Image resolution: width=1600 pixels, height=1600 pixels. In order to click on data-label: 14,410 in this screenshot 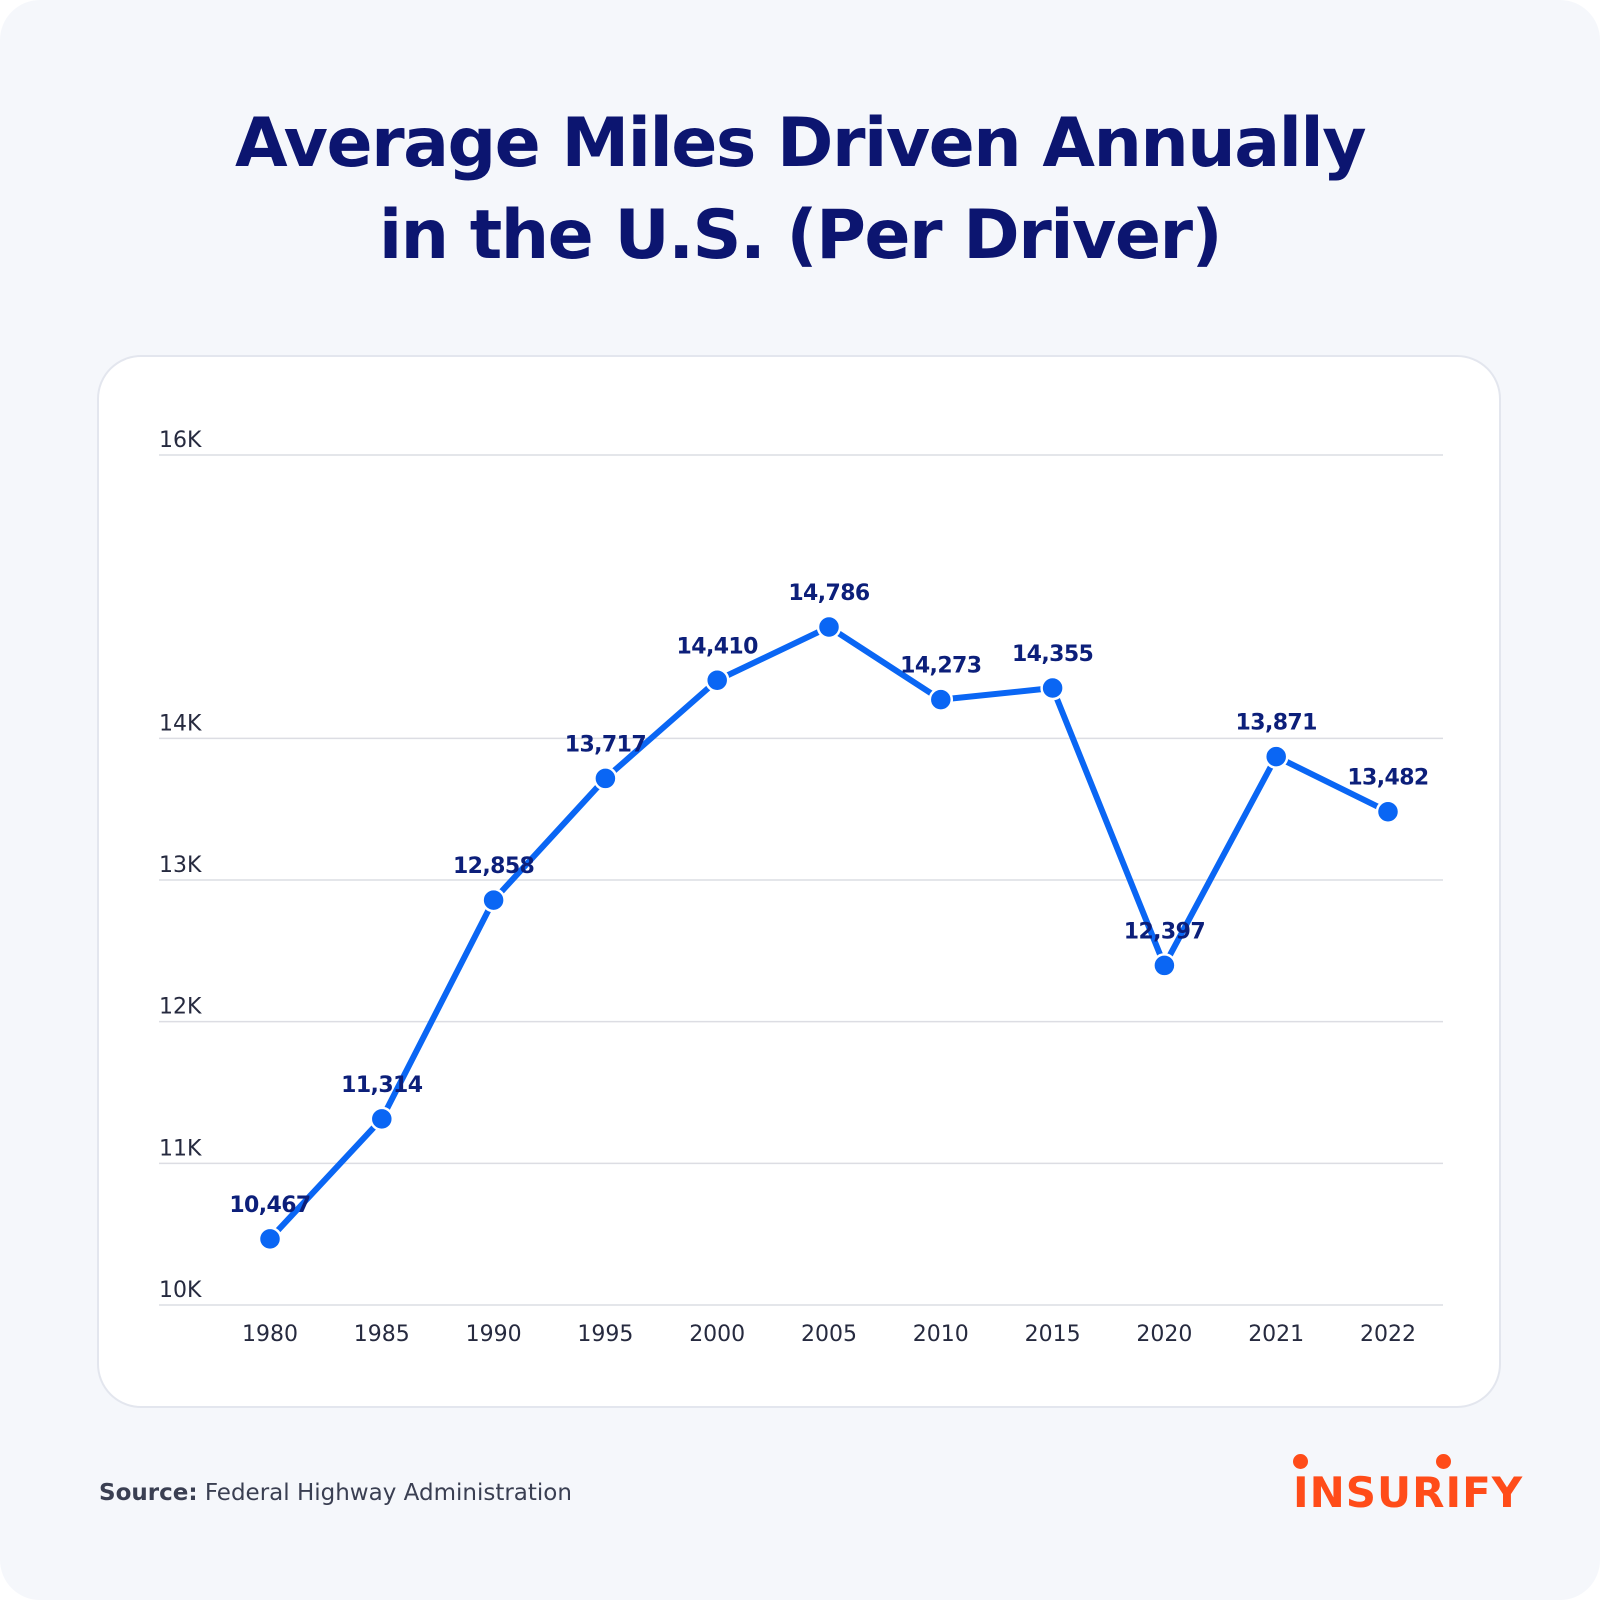, I will do `click(718, 646)`.